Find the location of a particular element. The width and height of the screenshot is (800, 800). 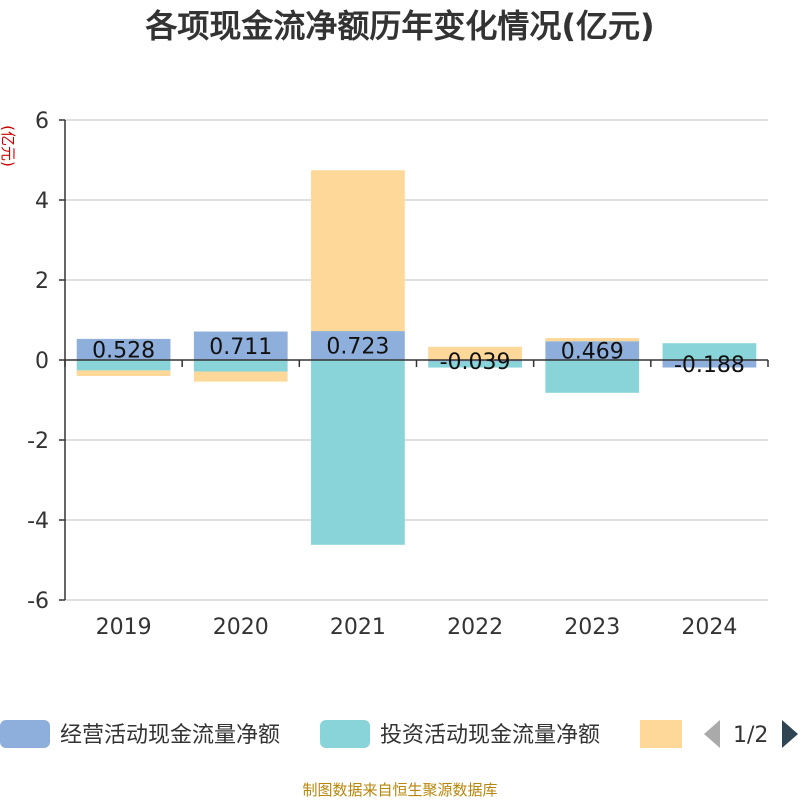

x-tick-label: 2019 is located at coordinates (124, 627).